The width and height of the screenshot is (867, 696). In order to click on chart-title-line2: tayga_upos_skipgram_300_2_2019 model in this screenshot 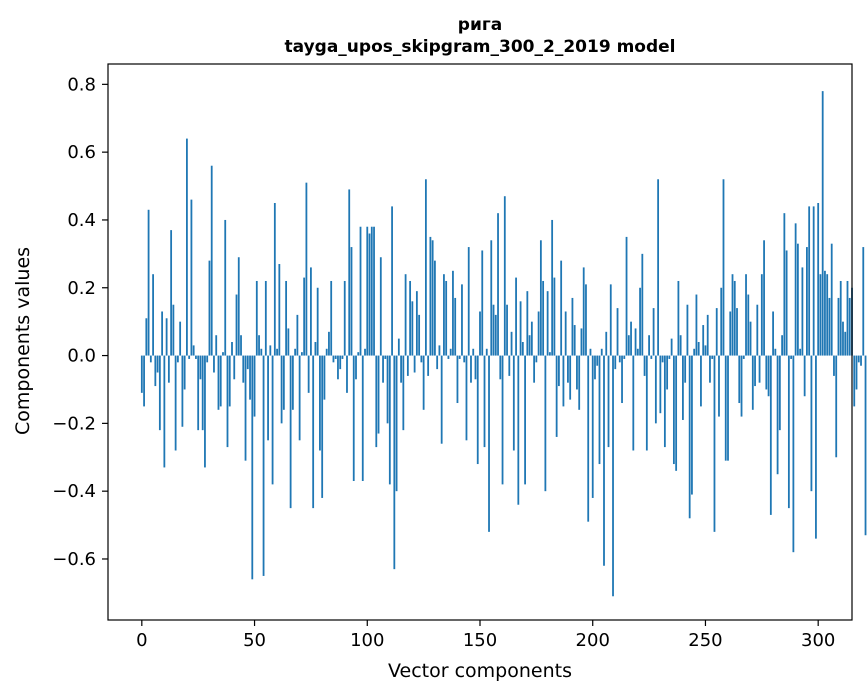, I will do `click(480, 47)`.